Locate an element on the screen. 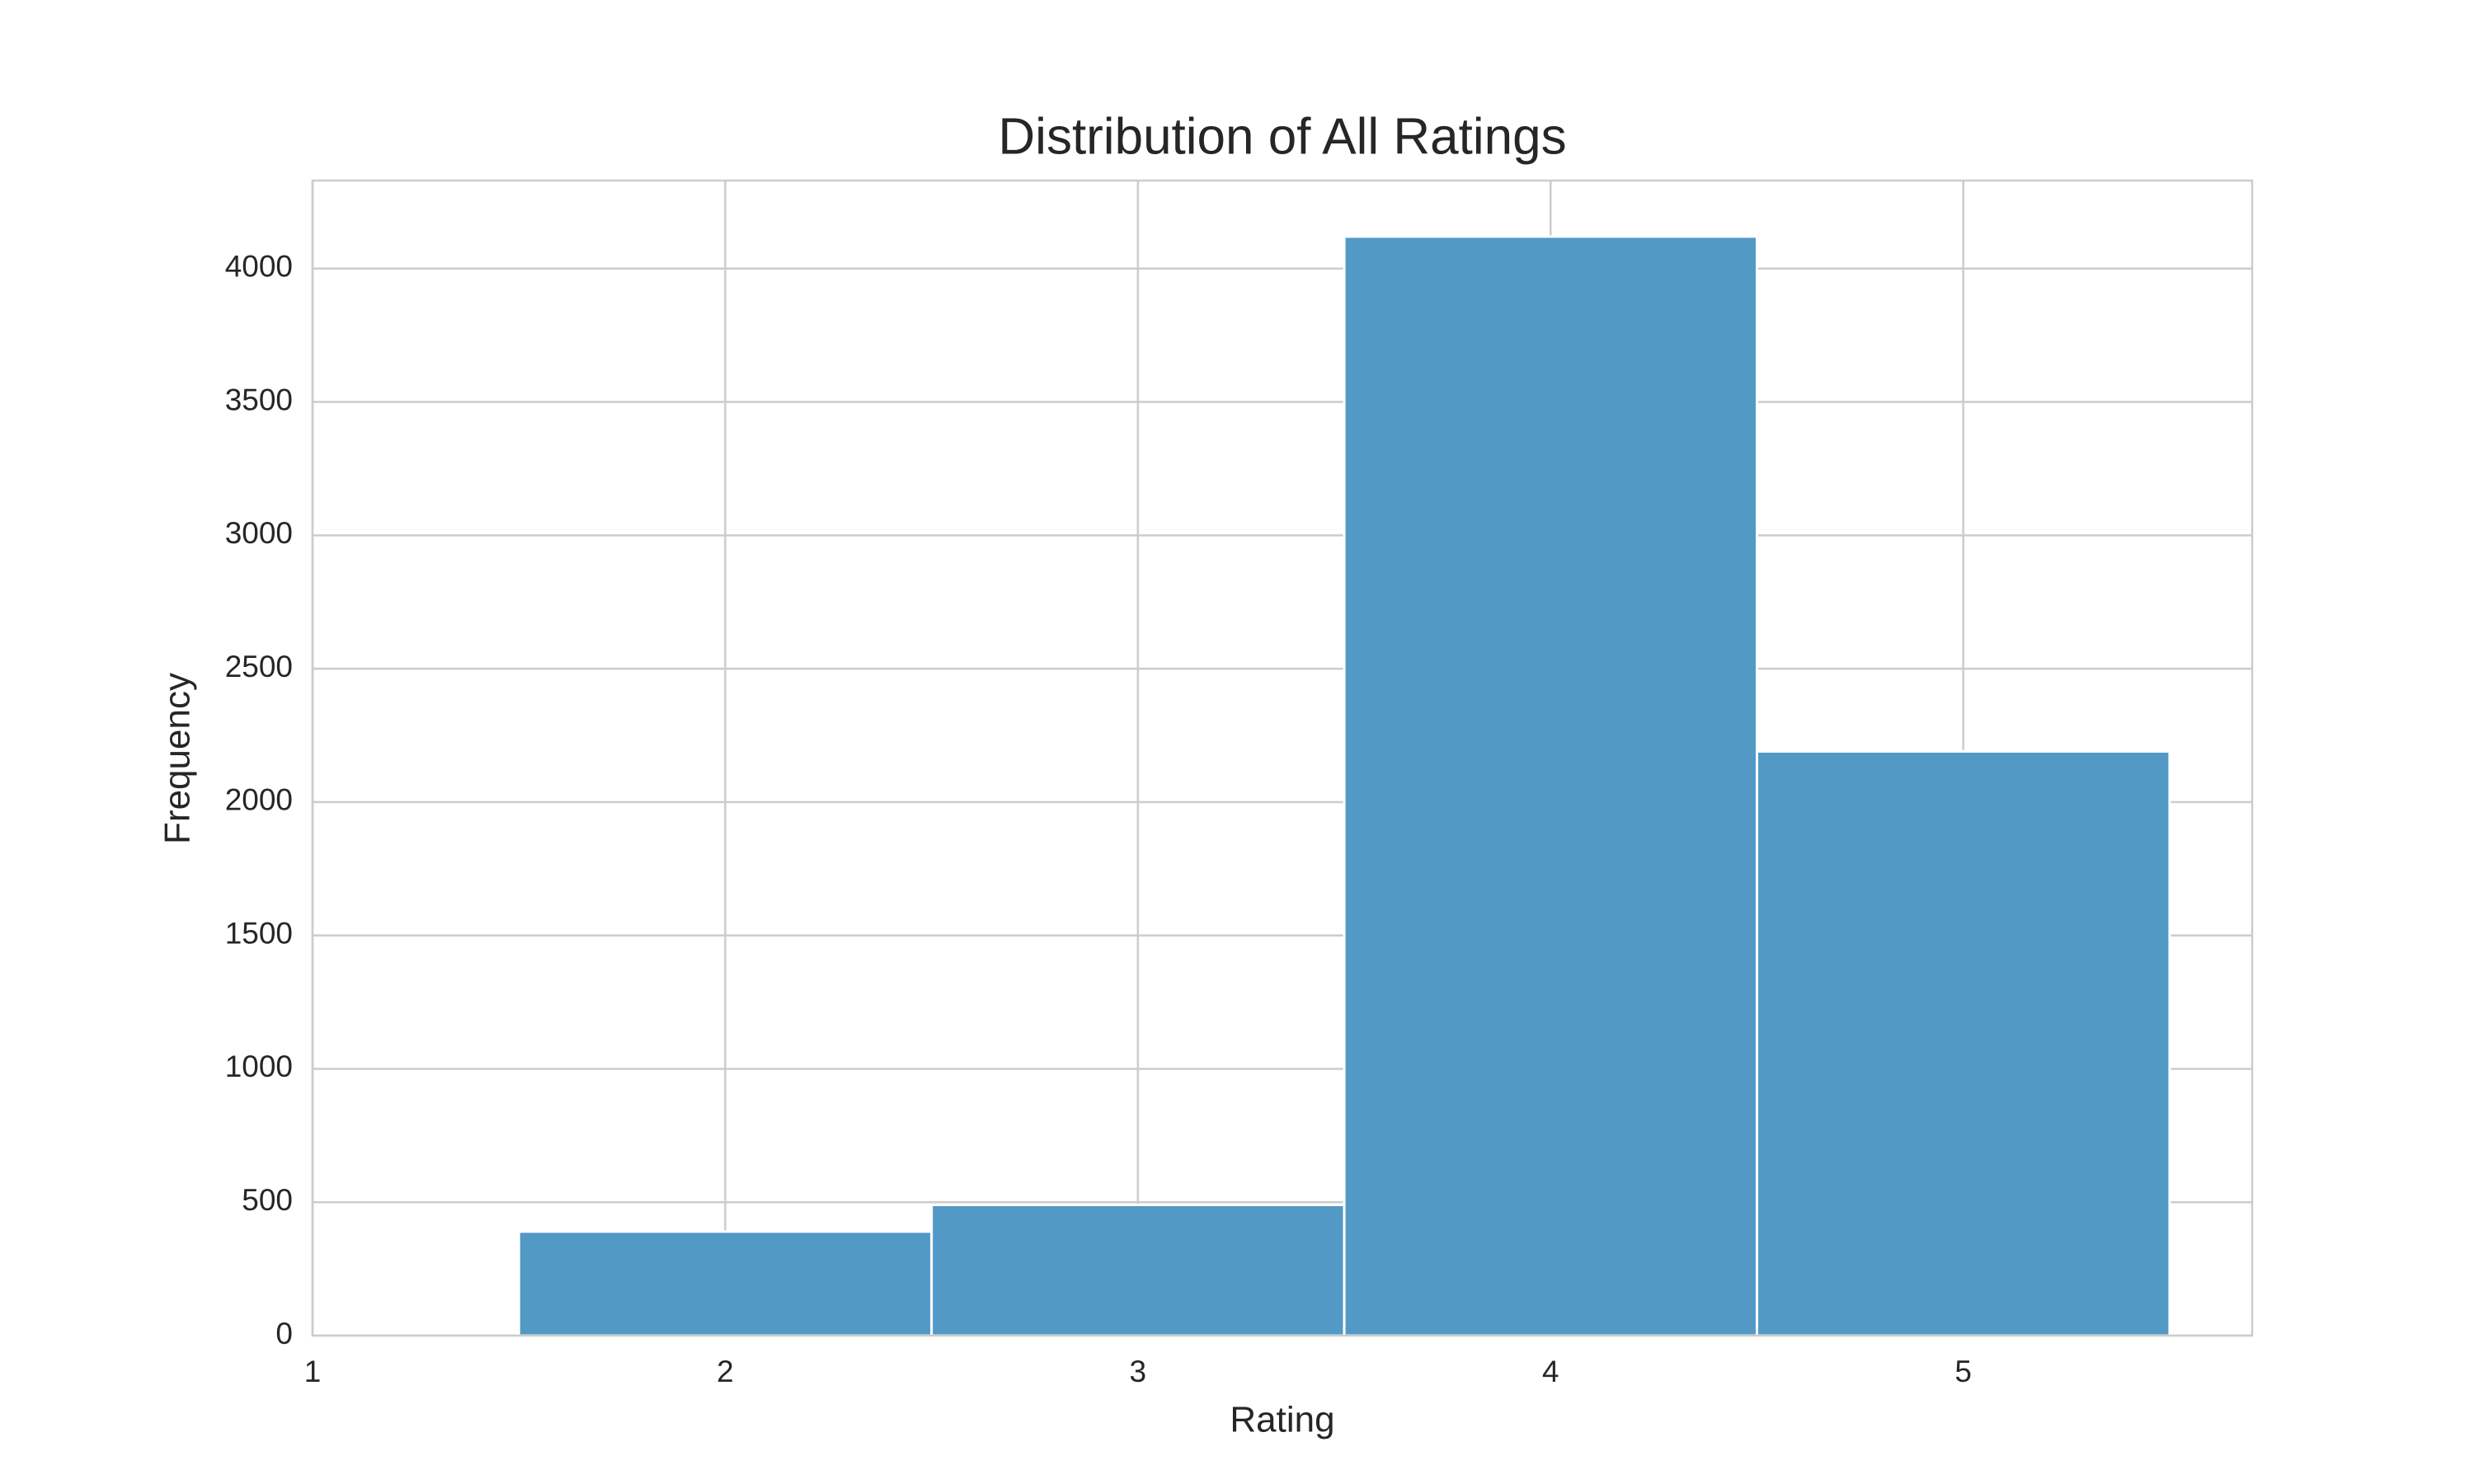 The height and width of the screenshot is (1484, 2474). chart-title: Distribution of All Ratings is located at coordinates (1282, 136).